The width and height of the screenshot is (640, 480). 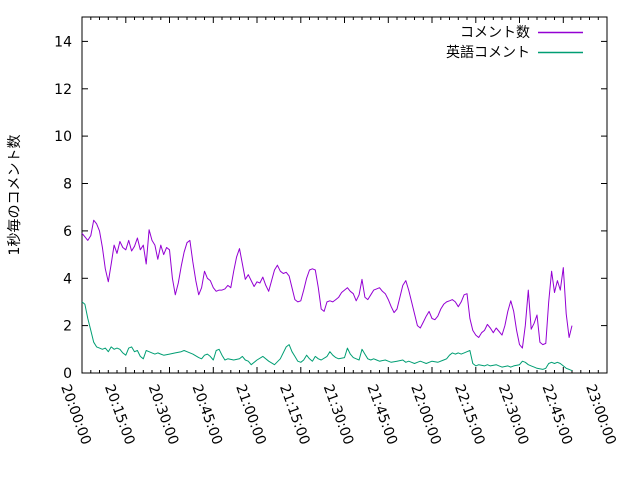 I want to click on x-tick-label: 22:45:00, so click(x=557, y=414).